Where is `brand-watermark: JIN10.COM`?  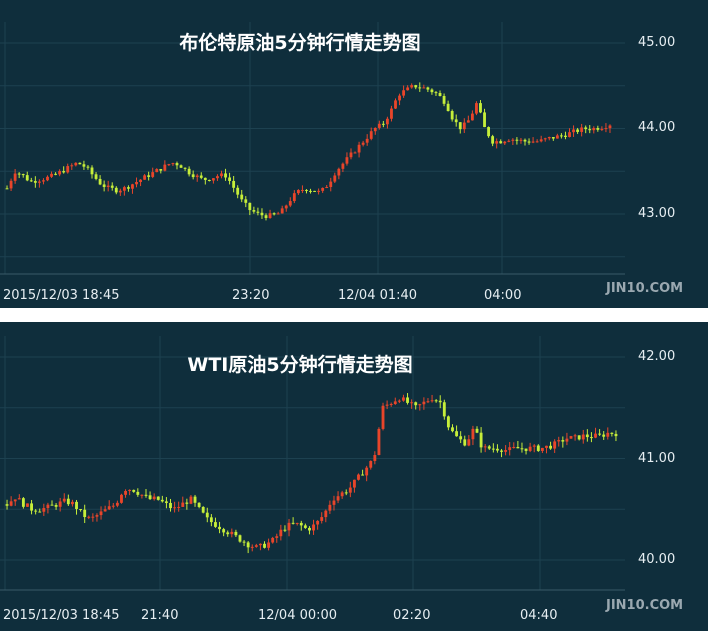
brand-watermark: JIN10.COM is located at coordinates (645, 288).